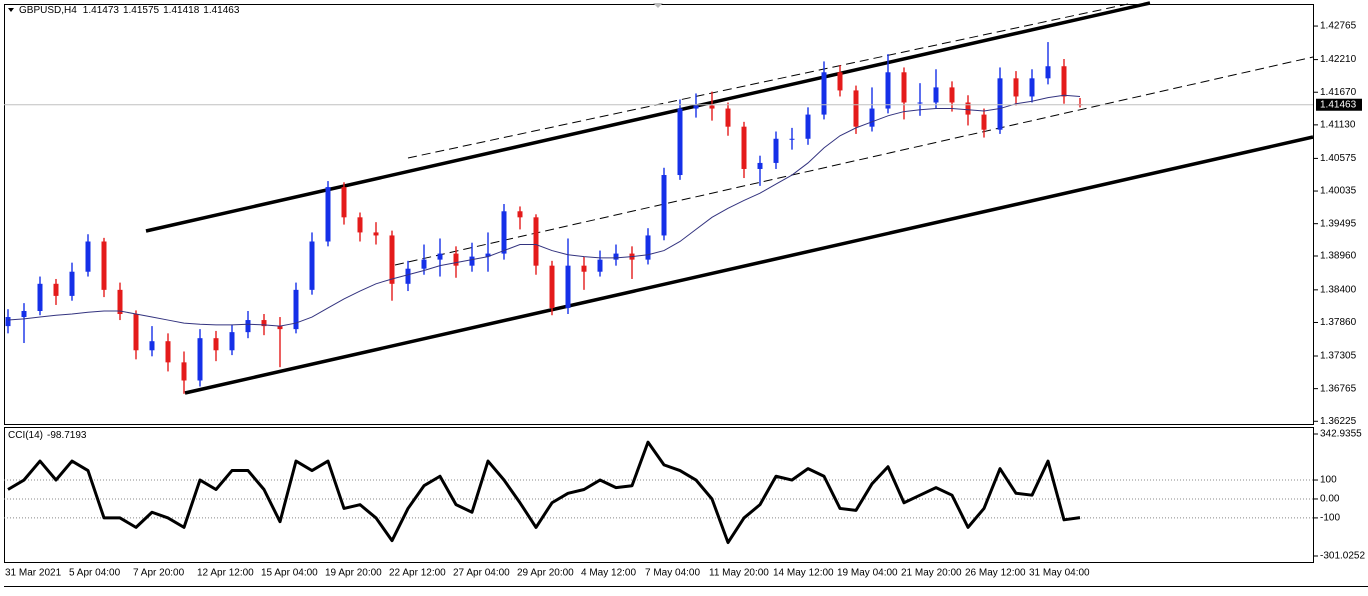  Describe the element at coordinates (25, 435) in the screenshot. I see `cci-title: CCI(14)` at that location.